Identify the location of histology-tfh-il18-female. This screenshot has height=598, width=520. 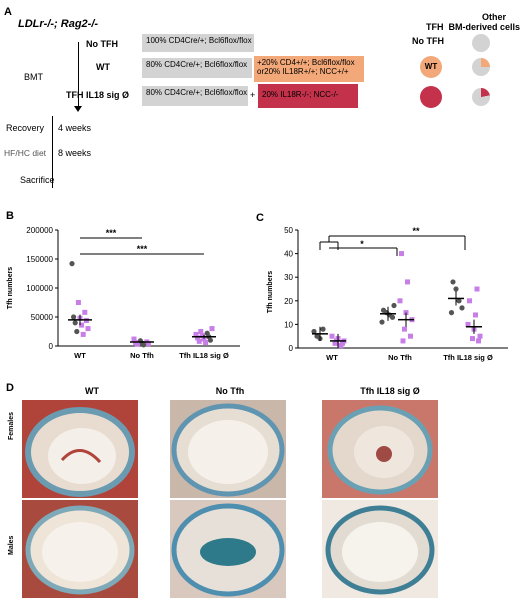
(380, 449).